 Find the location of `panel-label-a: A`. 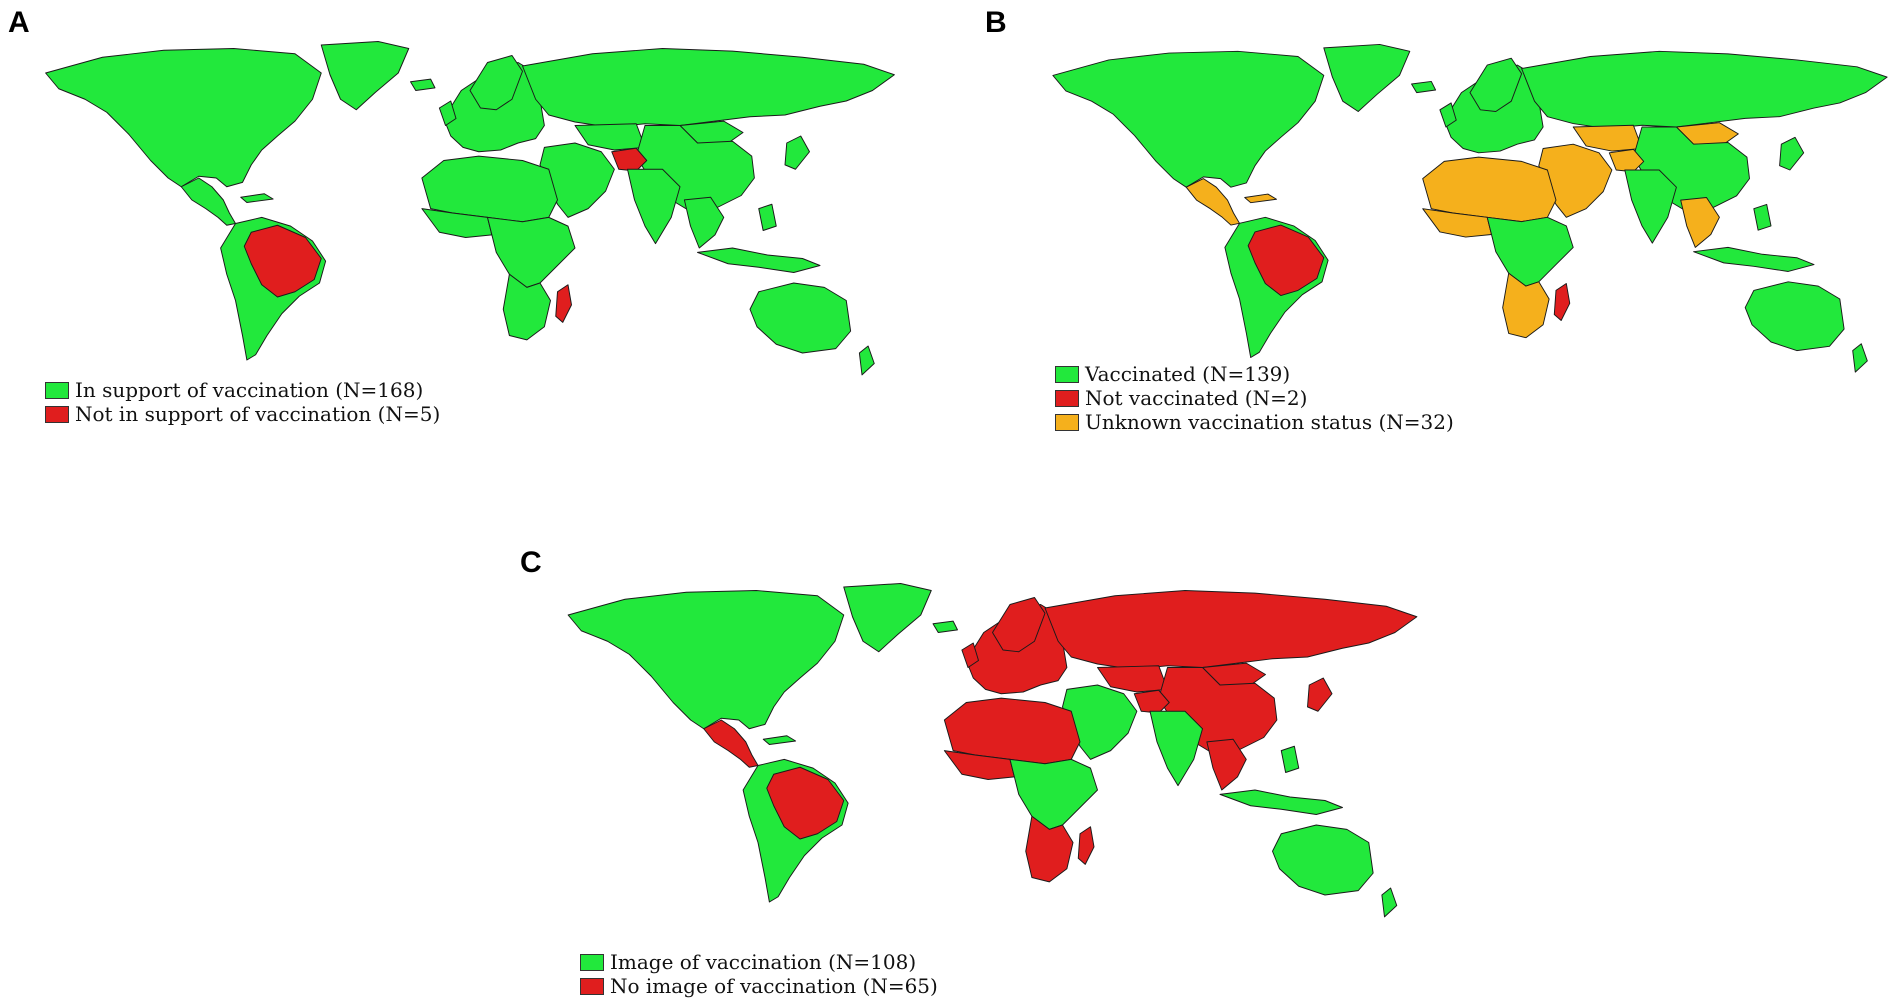

panel-label-a: A is located at coordinates (19, 22).